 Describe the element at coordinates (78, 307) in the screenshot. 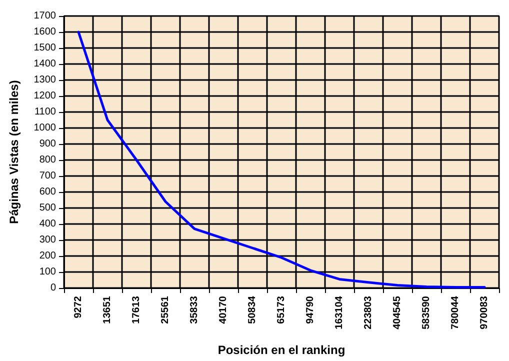

I see `x-tick-label: 9272` at that location.